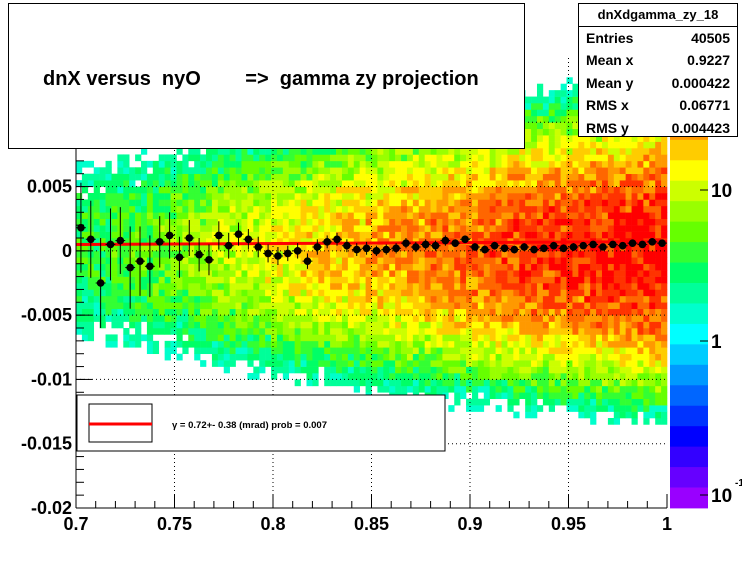 The width and height of the screenshot is (742, 565). Describe the element at coordinates (704, 105) in the screenshot. I see `stats-value: 0.06771` at that location.